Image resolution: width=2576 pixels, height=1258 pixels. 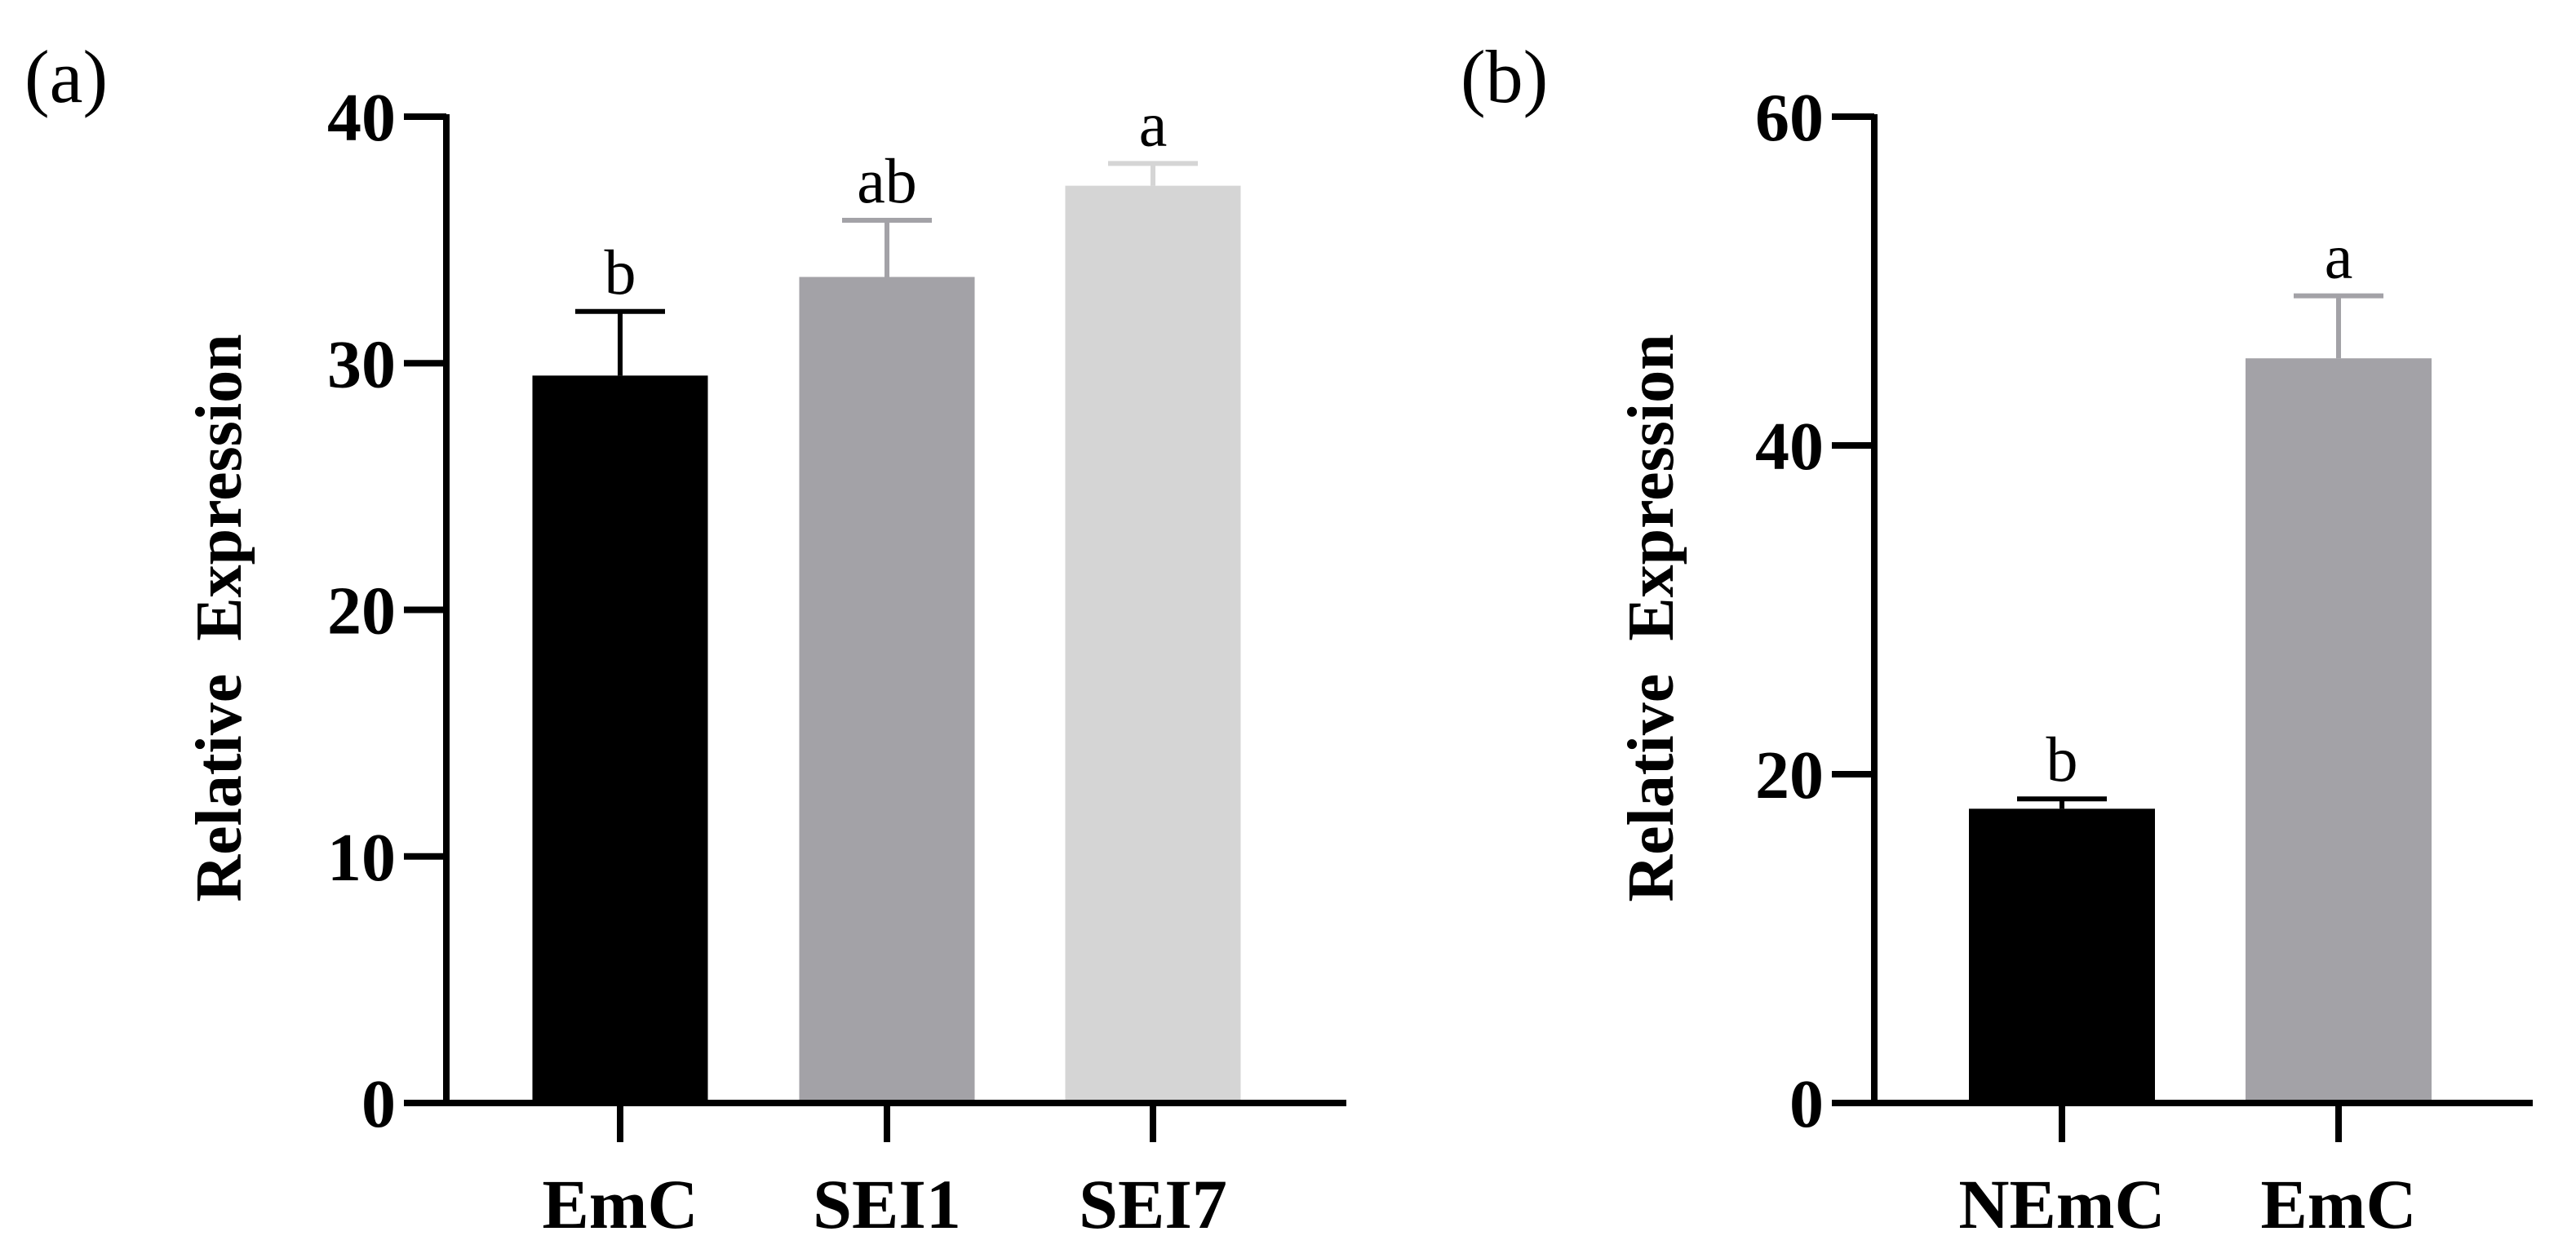 What do you see at coordinates (1153, 1204) in the screenshot?
I see `x-tick-label: SEI7` at bounding box center [1153, 1204].